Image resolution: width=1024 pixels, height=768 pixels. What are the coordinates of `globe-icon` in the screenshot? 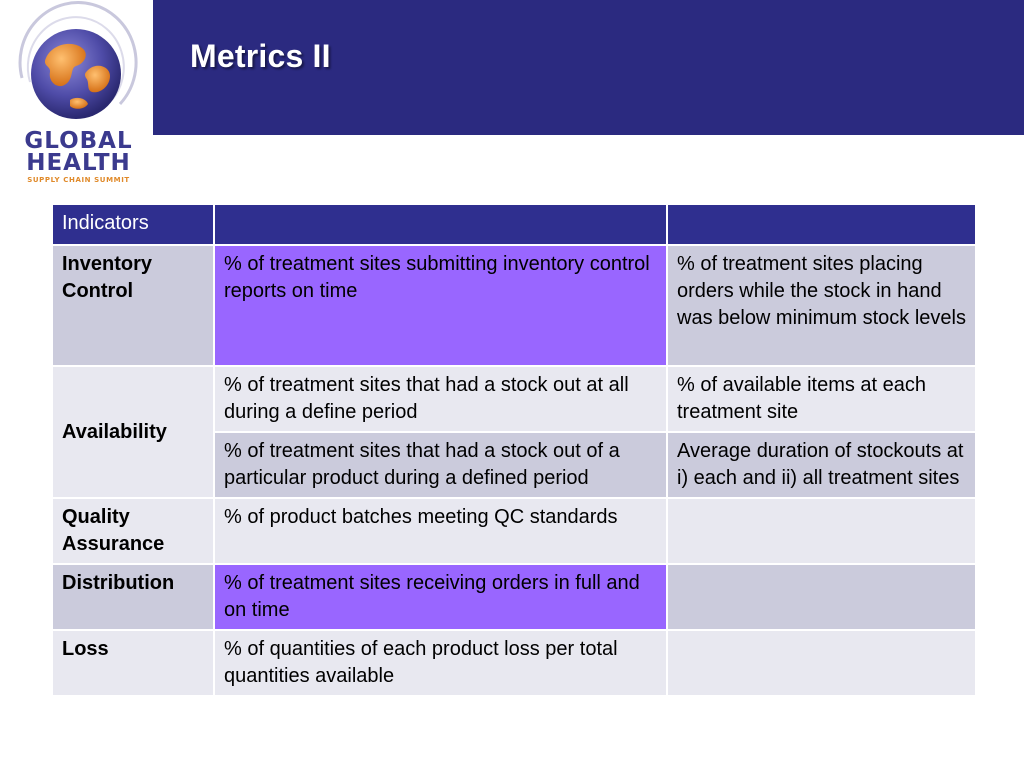 It's located at (78, 60).